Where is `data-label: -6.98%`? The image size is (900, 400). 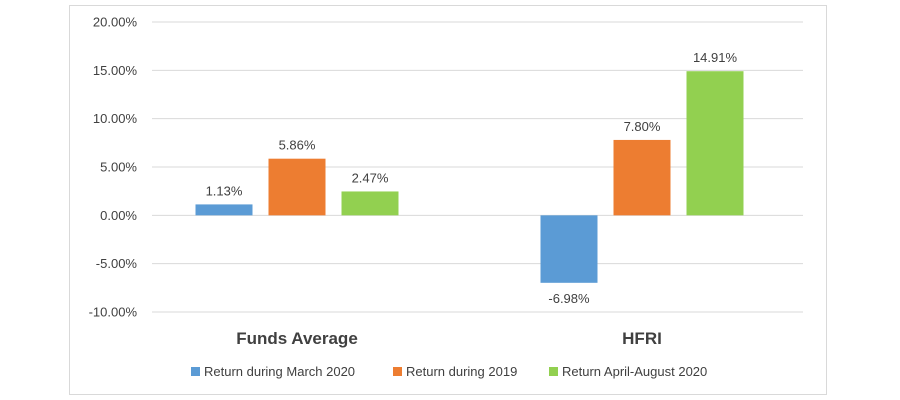 data-label: -6.98% is located at coordinates (569, 298).